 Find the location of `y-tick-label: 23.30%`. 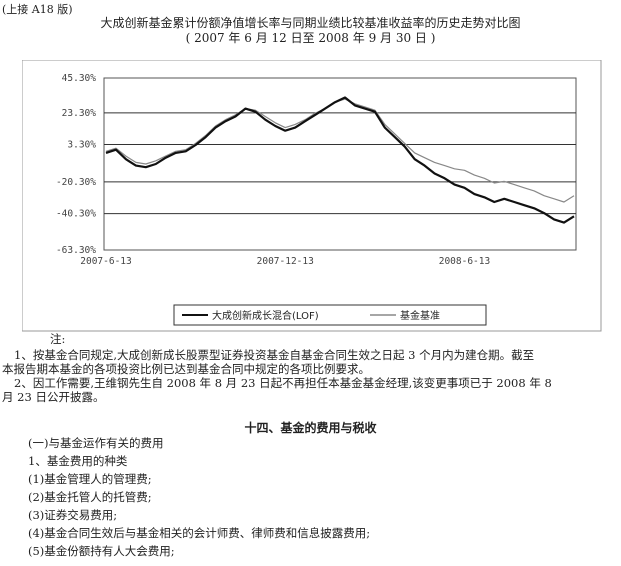

y-tick-label: 23.30% is located at coordinates (79, 113).